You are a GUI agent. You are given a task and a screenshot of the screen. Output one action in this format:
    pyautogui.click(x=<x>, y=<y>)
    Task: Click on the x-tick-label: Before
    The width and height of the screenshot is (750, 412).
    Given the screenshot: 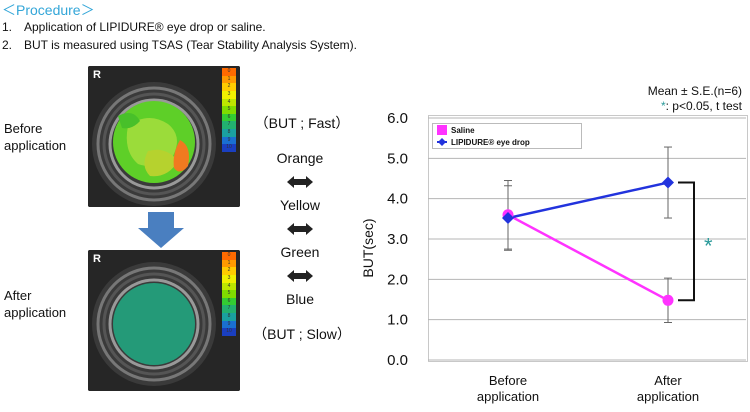 What is the action you would take?
    pyautogui.click(x=508, y=380)
    